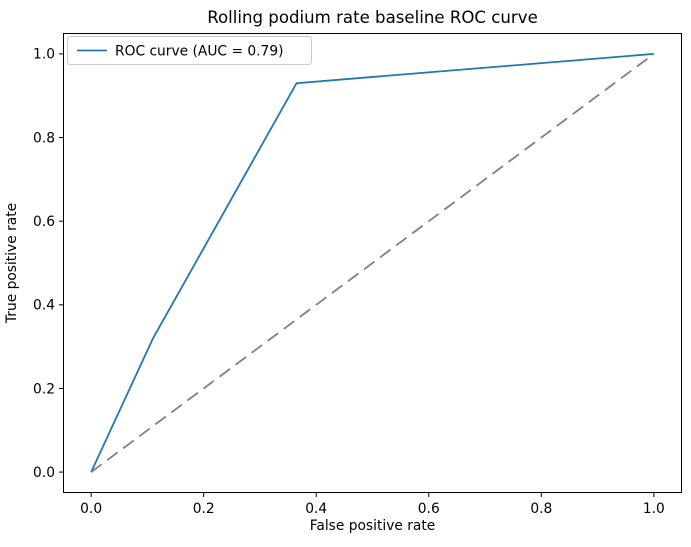 This screenshot has width=691, height=547. What do you see at coordinates (199, 52) in the screenshot?
I see `legend-label: ROC curve (AUC = 0.79)` at bounding box center [199, 52].